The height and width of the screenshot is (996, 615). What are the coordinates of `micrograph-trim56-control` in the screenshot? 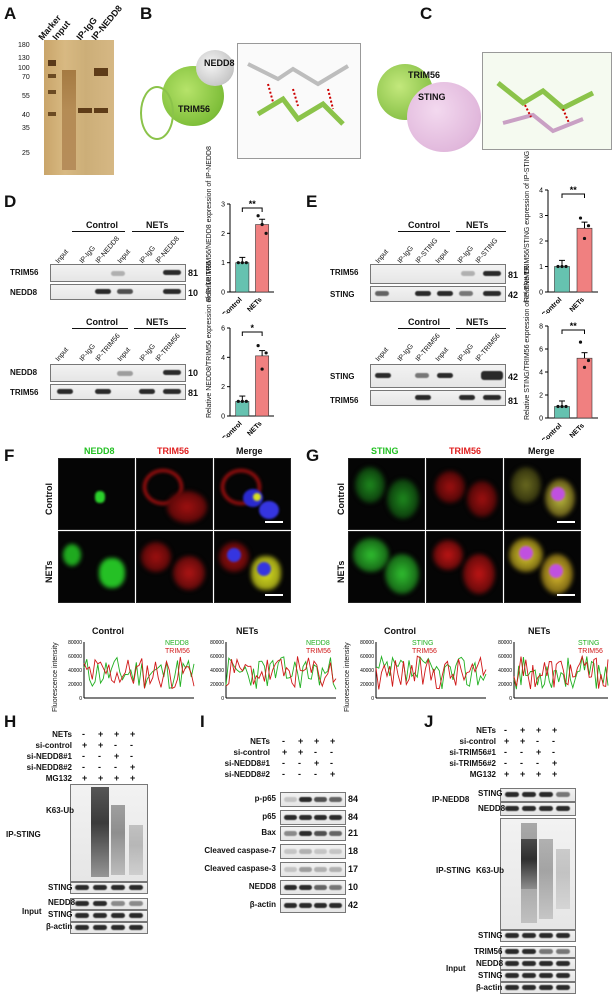 It's located at (174, 494).